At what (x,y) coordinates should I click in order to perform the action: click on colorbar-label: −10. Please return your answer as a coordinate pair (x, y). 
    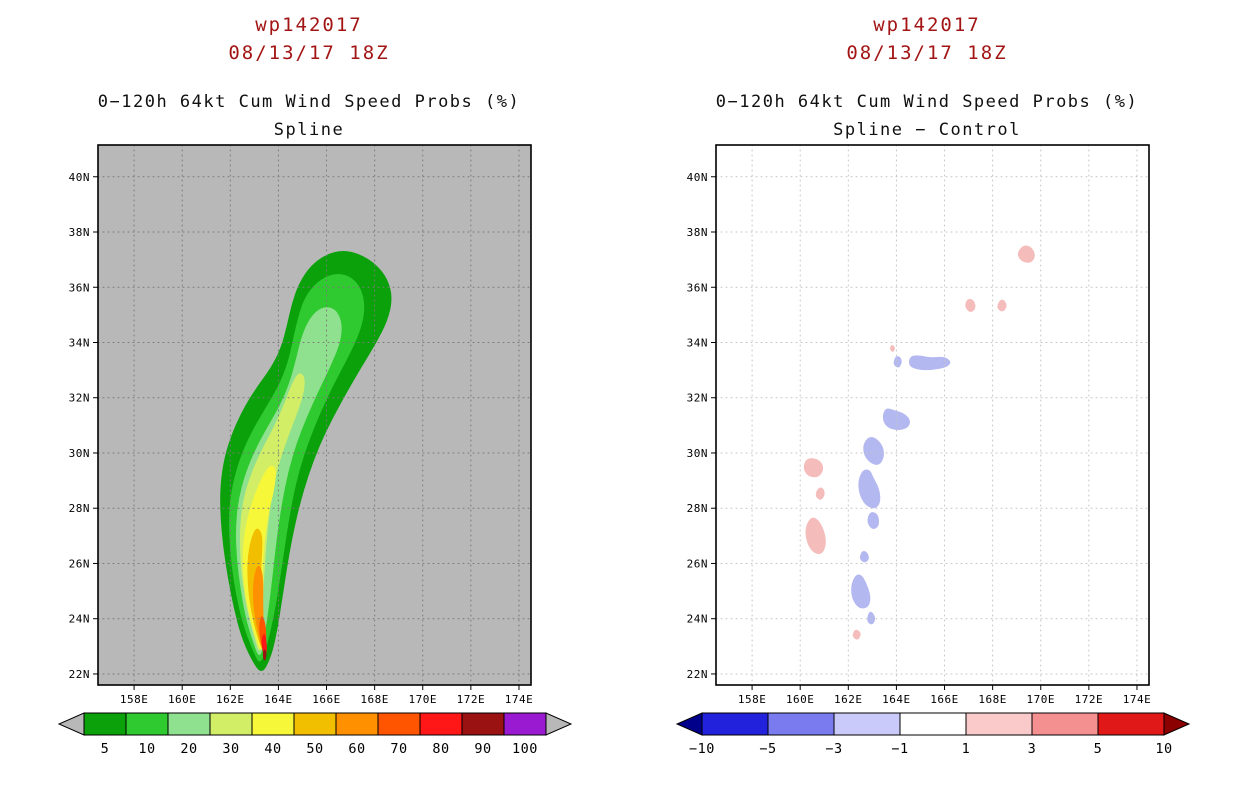
    Looking at the image, I should click on (702, 748).